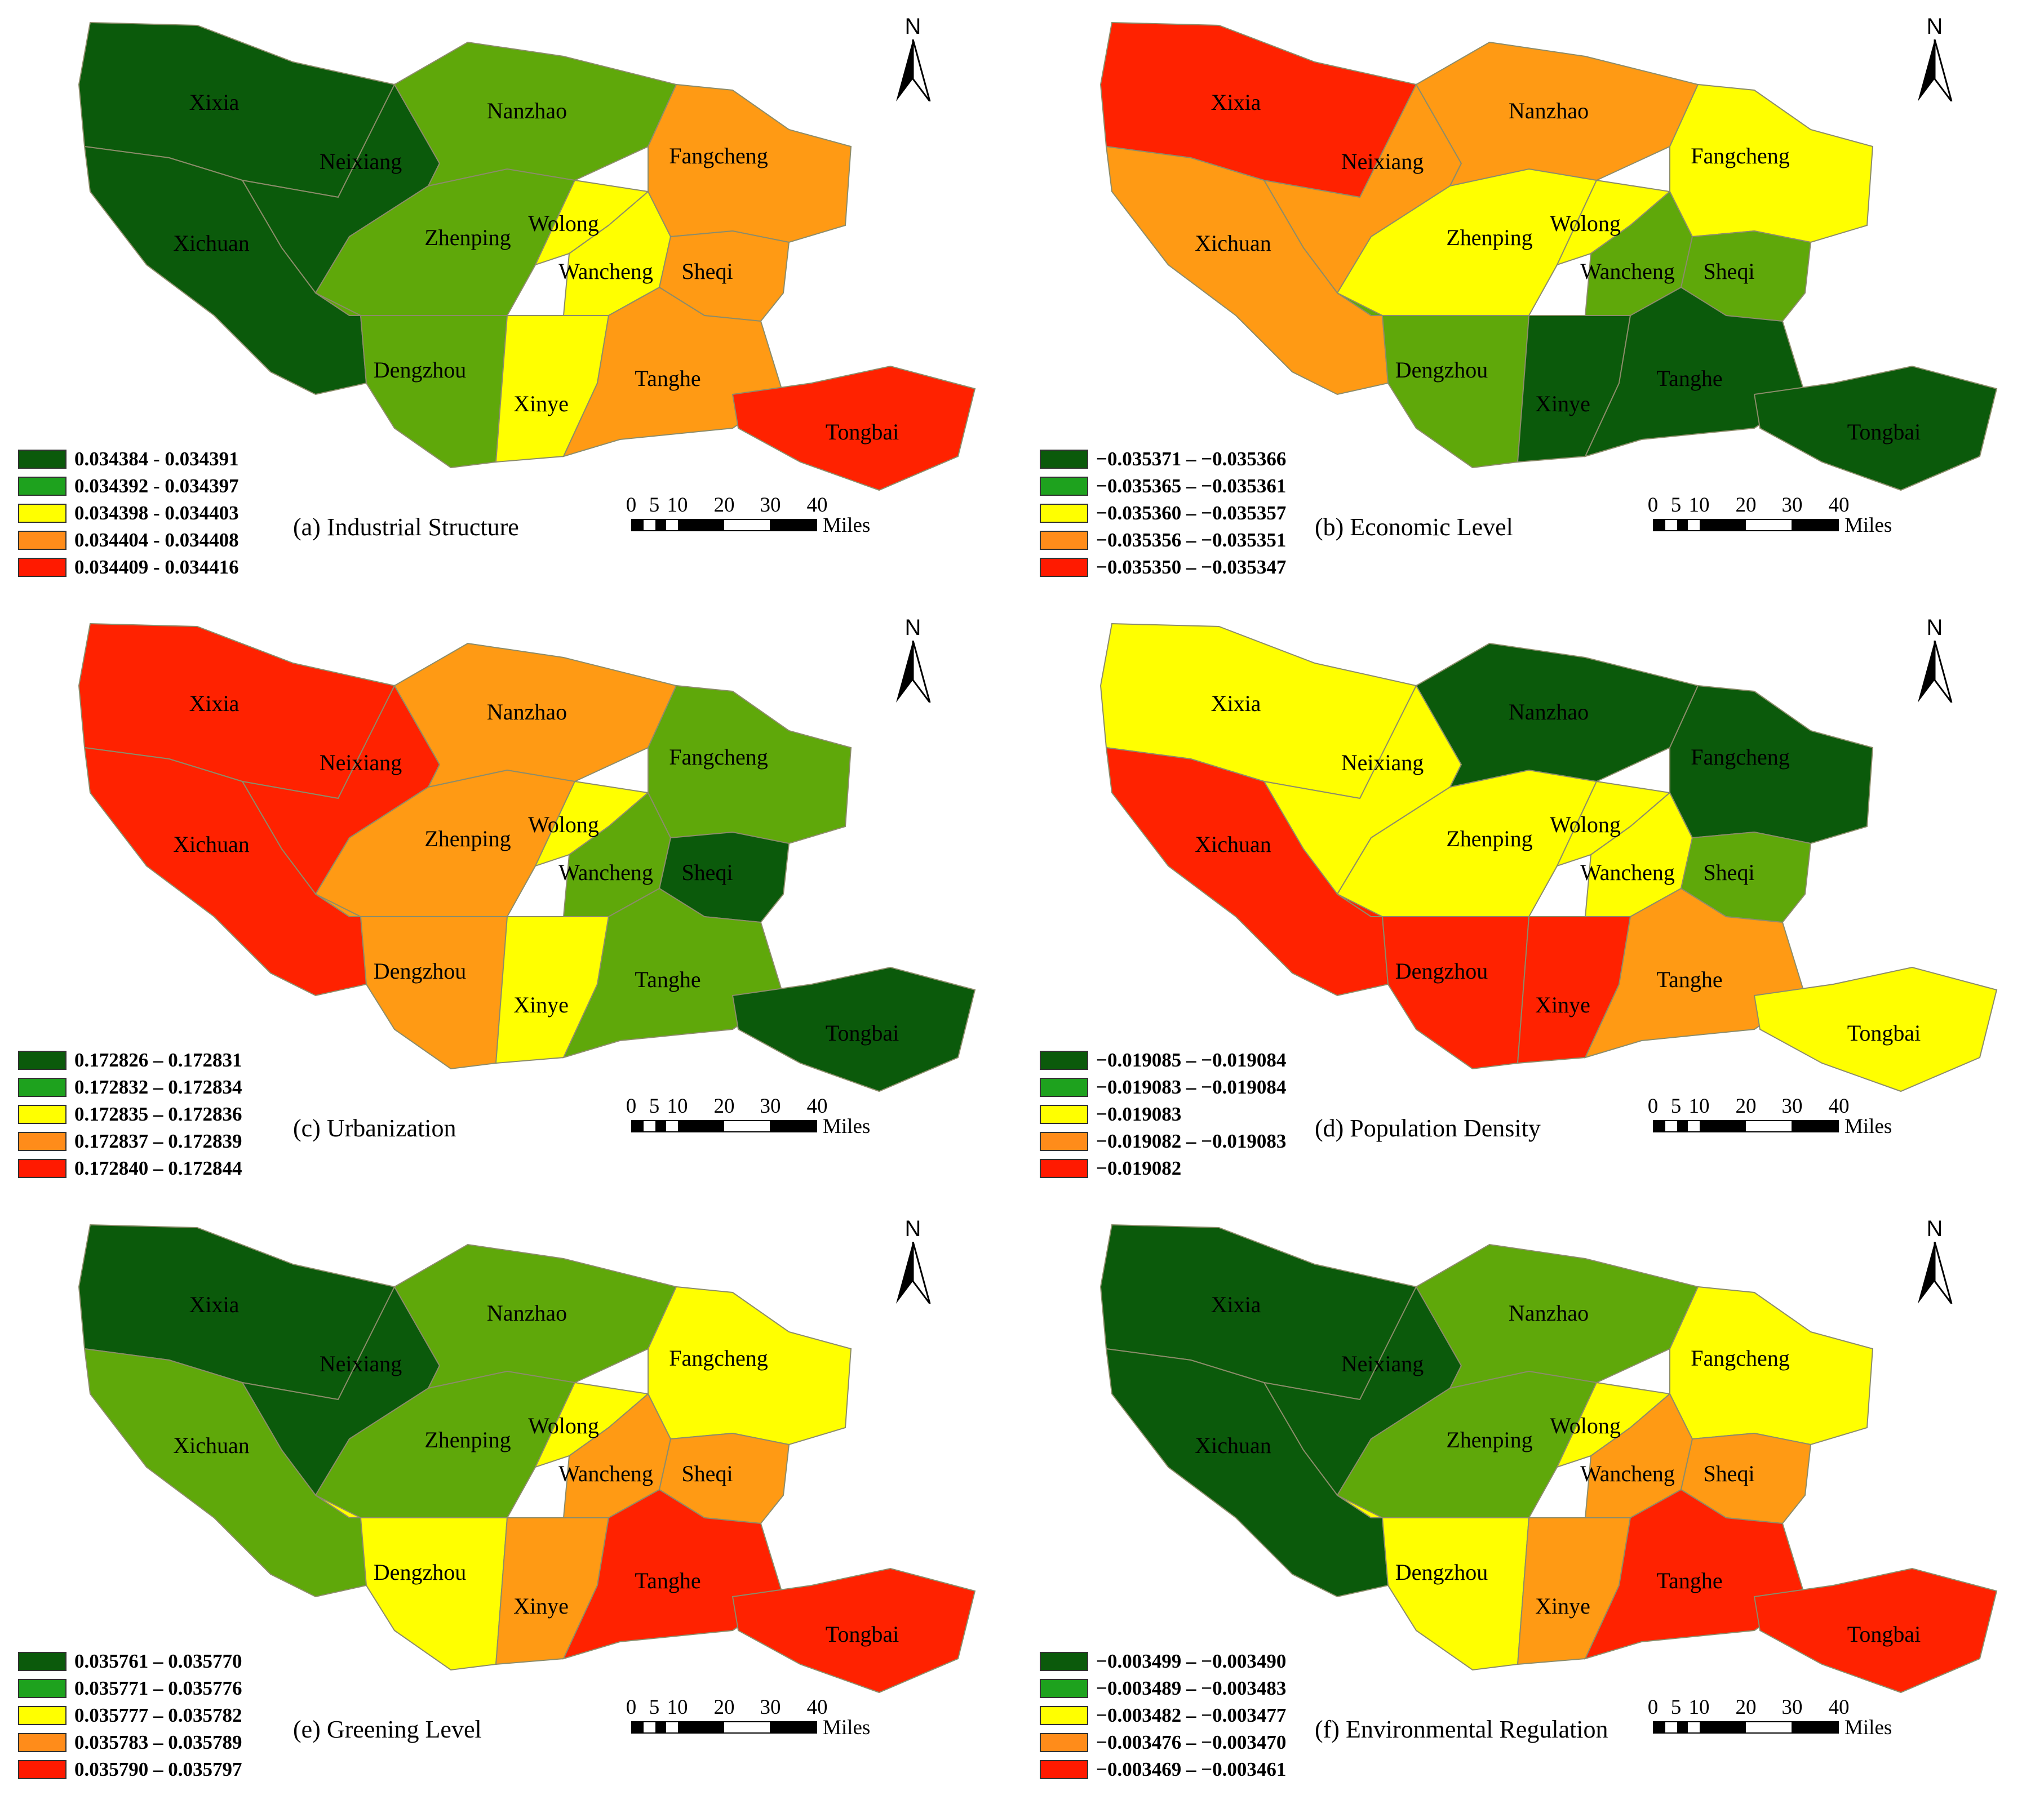  I want to click on north-arrow-shape, so click(913, 70).